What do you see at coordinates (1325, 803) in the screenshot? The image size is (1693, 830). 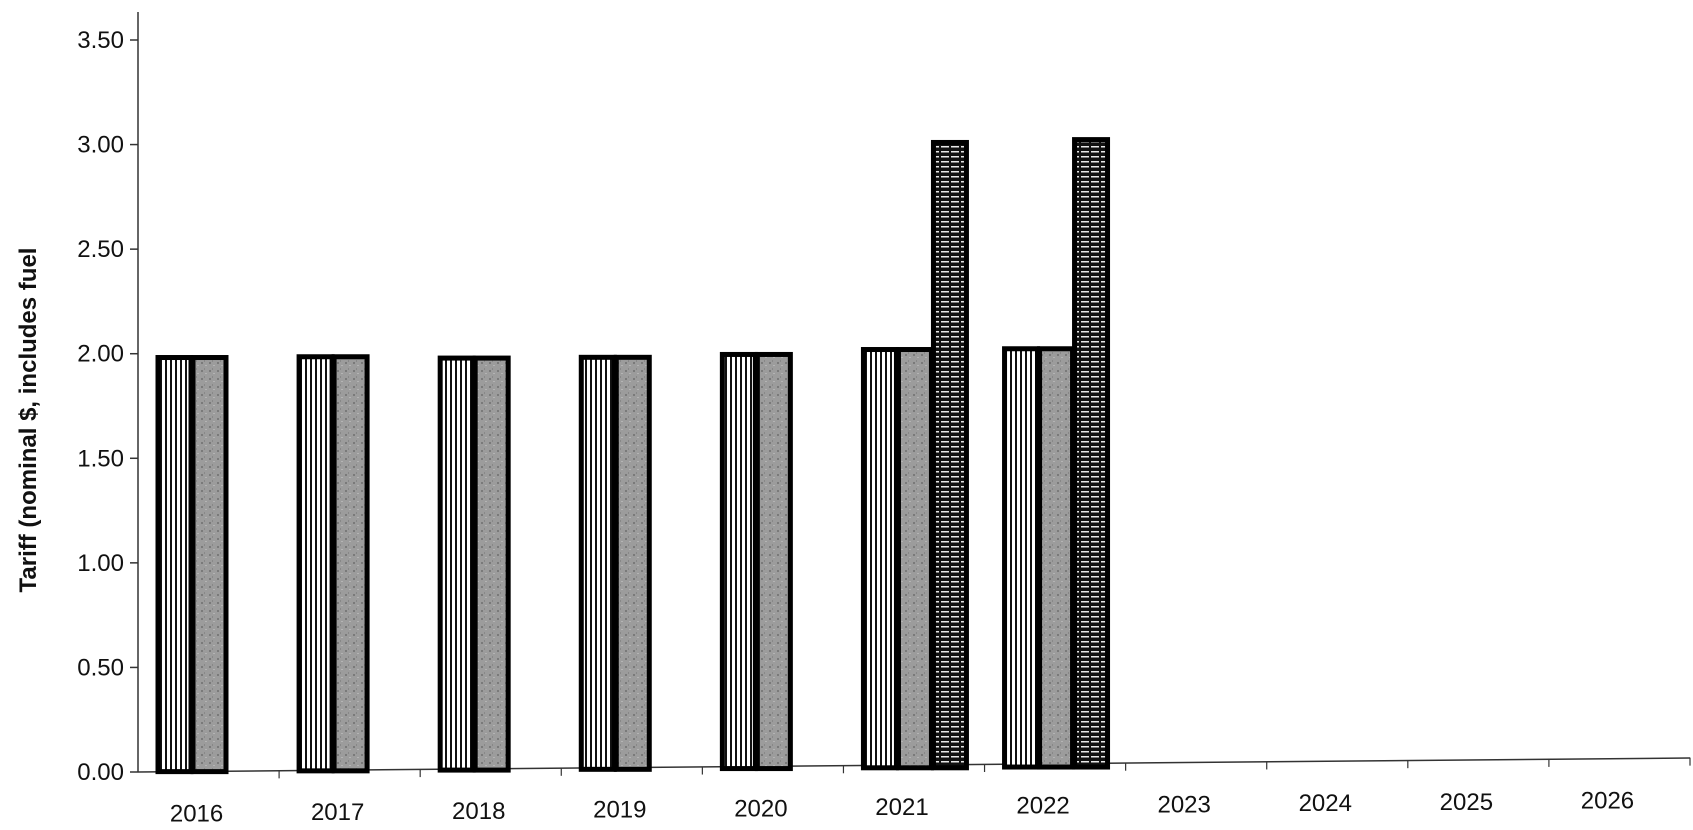 I see `x-tick-label: 2024` at bounding box center [1325, 803].